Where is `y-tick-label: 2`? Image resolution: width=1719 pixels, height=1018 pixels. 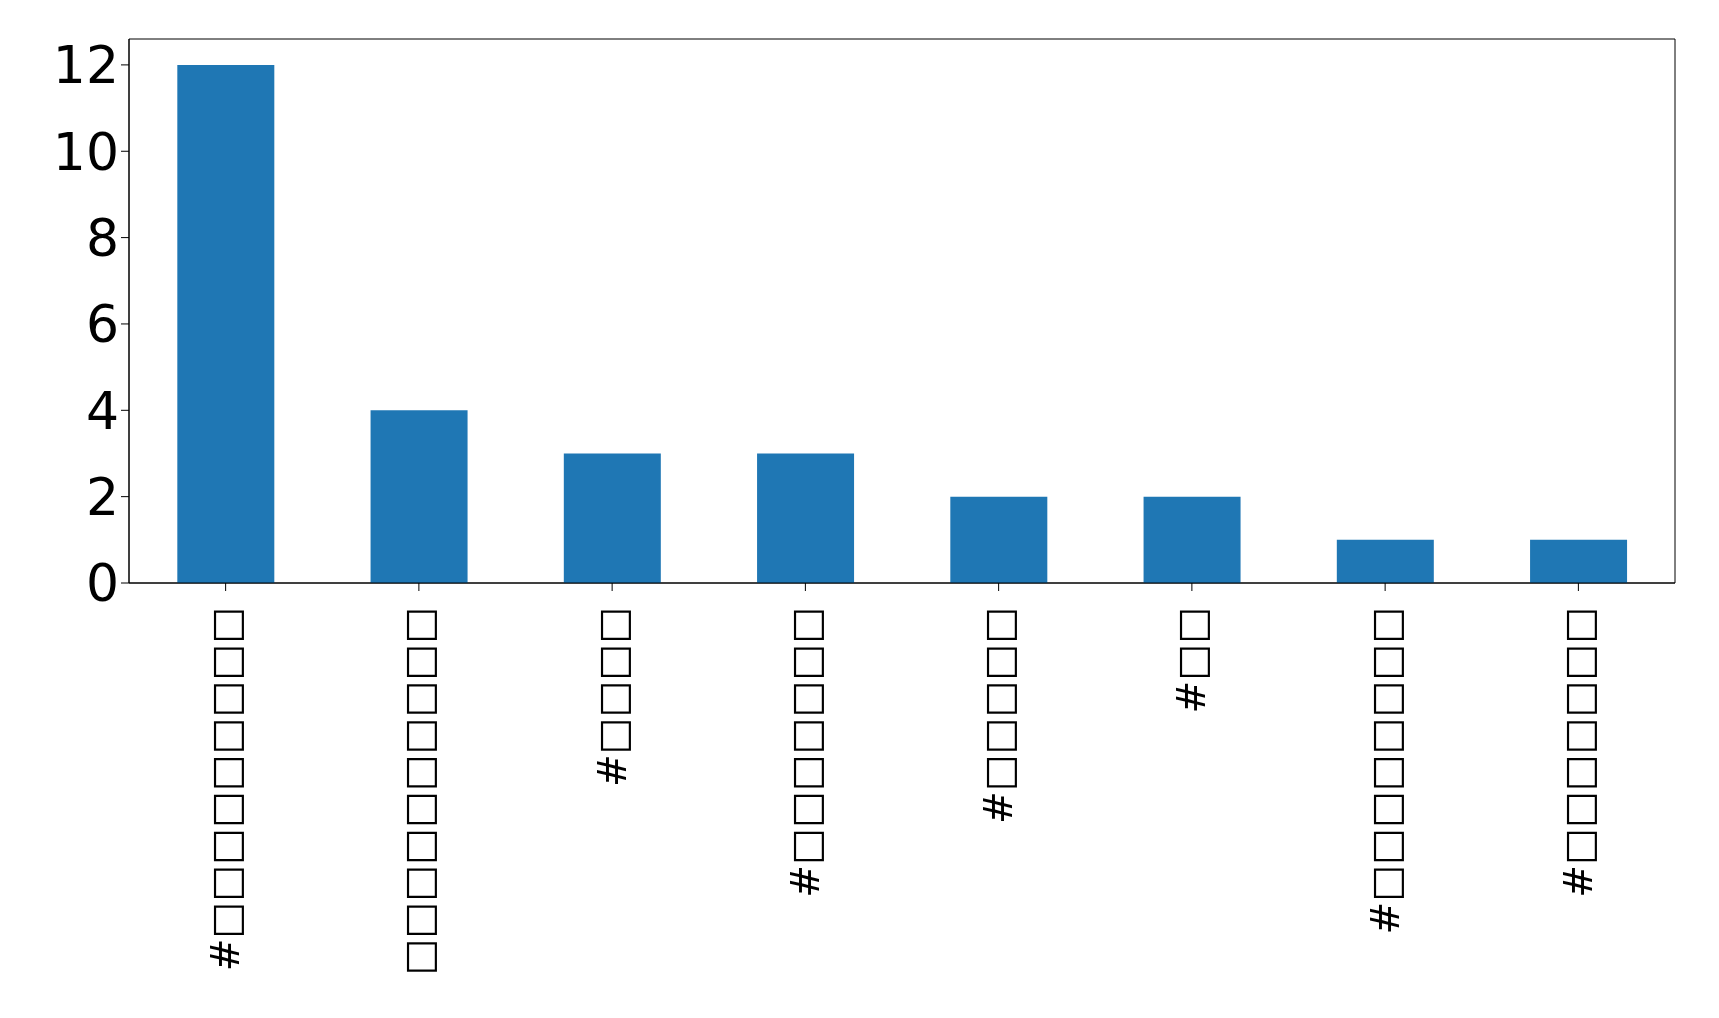 y-tick-label: 2 is located at coordinates (102, 497).